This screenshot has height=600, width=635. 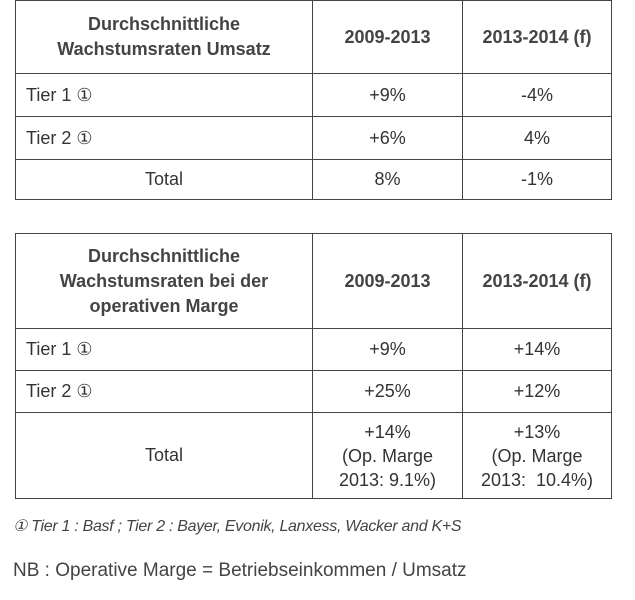 What do you see at coordinates (537, 138) in the screenshot?
I see `cell-value: 4%` at bounding box center [537, 138].